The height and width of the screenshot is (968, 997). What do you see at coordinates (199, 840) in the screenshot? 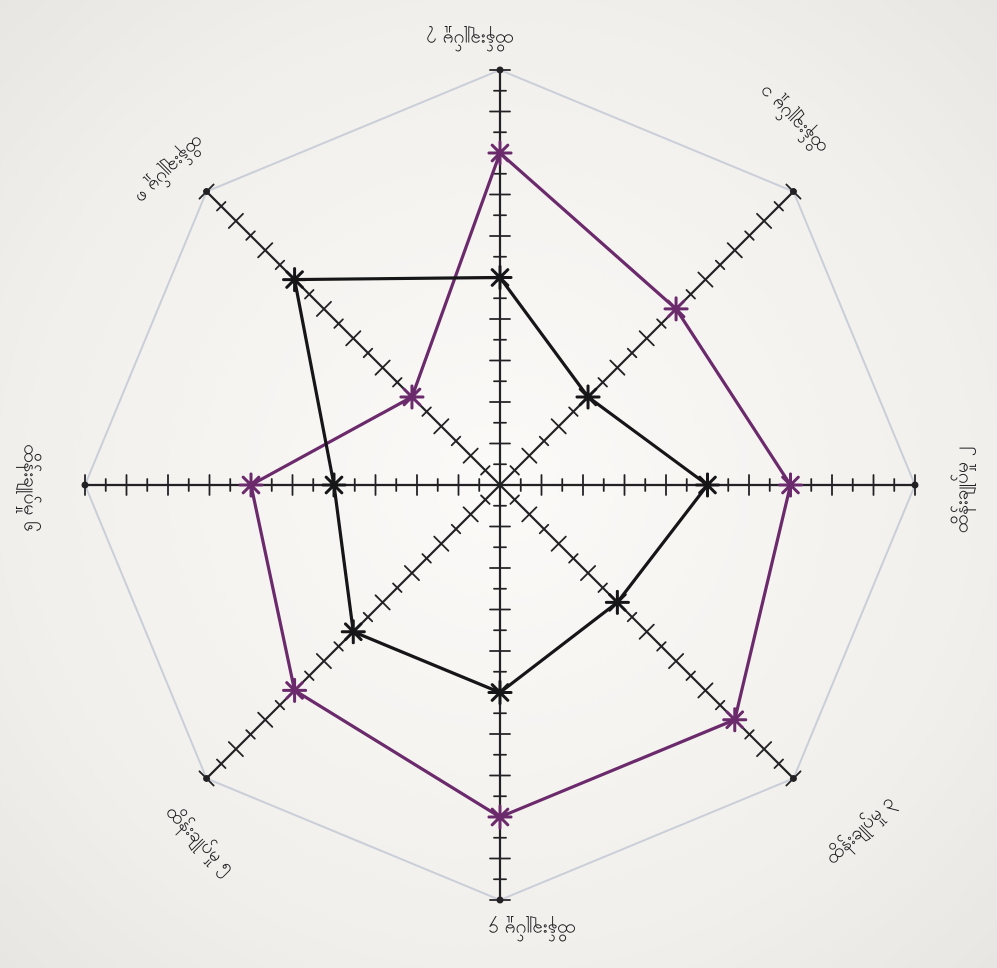
I see `axis-label-6: ထိန်းချုပ်မှု ၅` at bounding box center [199, 840].